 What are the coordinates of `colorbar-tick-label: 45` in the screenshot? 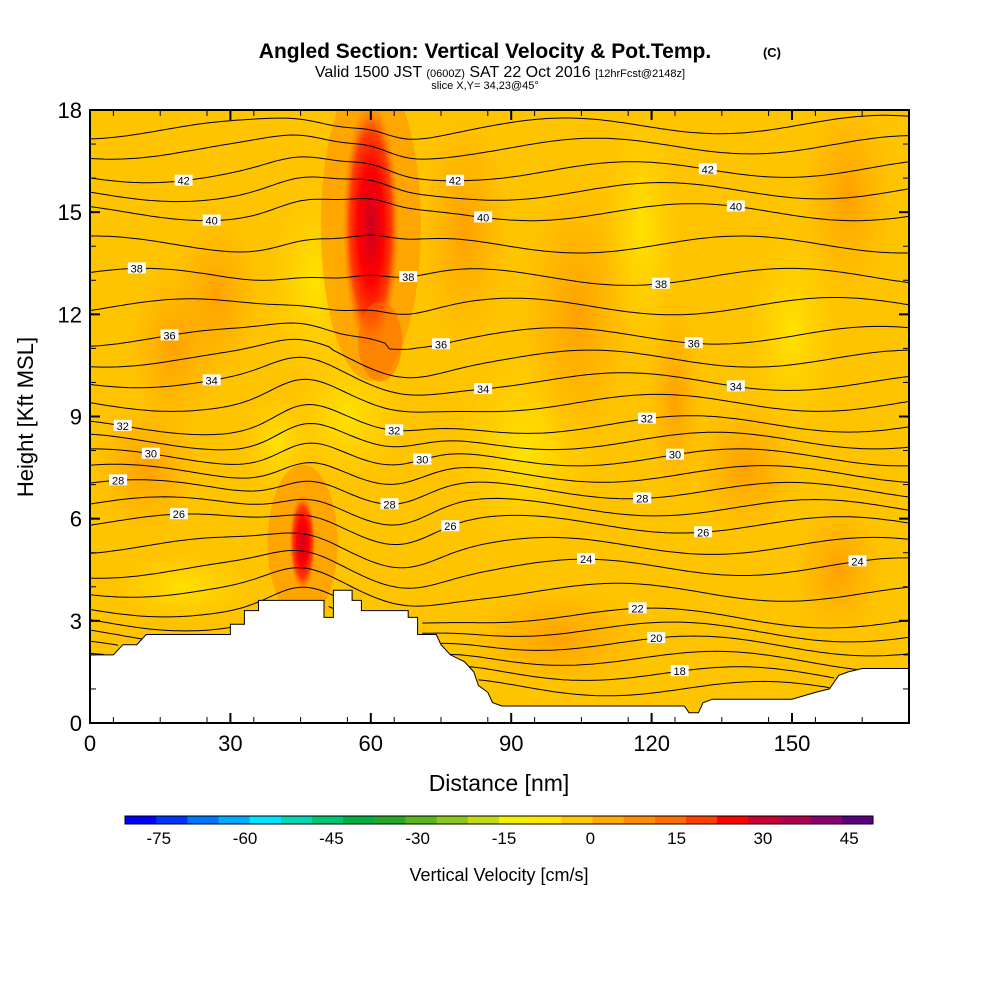 It's located at (849, 838).